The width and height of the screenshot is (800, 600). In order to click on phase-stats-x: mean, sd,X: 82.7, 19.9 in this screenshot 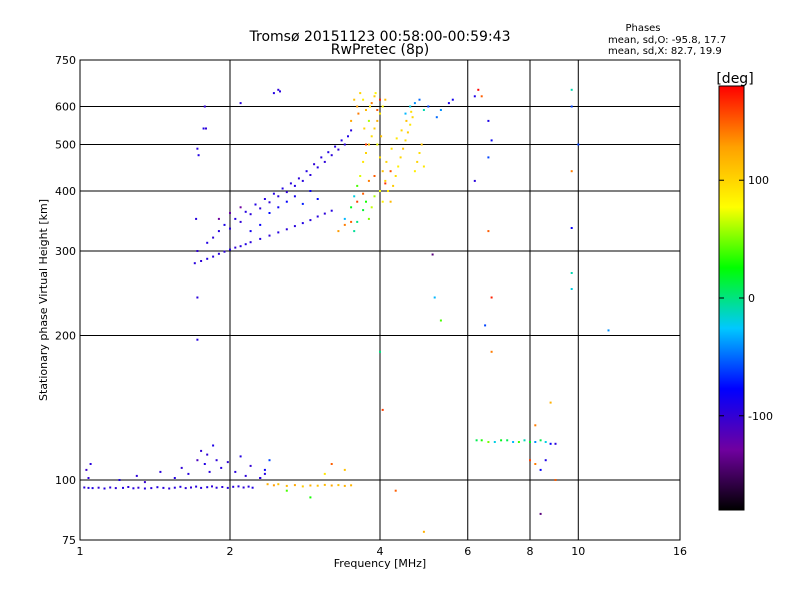, I will do `click(665, 51)`.